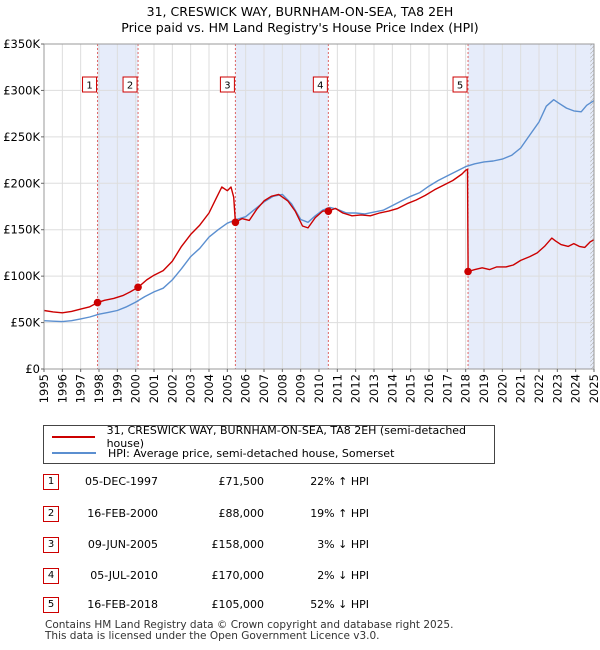  Describe the element at coordinates (502, 388) in the screenshot. I see `x-tick-label: 2020` at that location.